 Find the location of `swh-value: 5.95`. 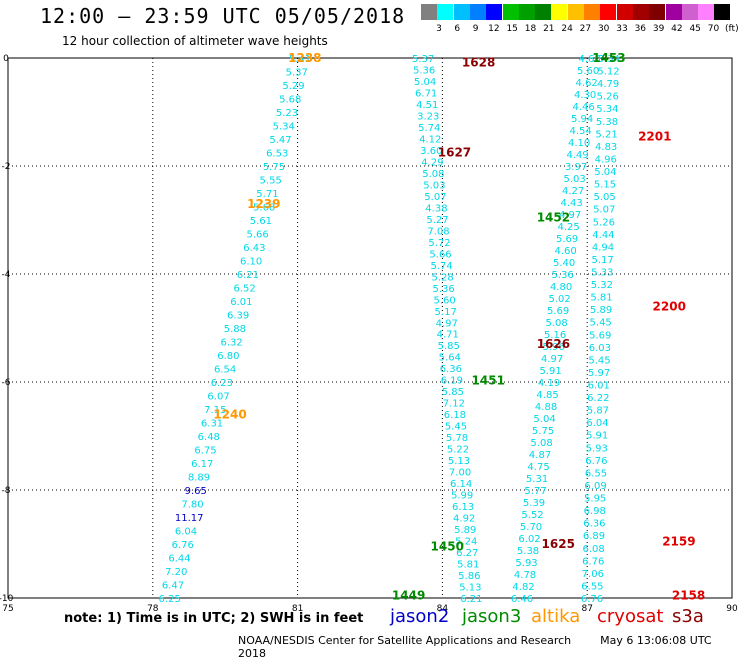

swh-value: 5.95 is located at coordinates (595, 499).